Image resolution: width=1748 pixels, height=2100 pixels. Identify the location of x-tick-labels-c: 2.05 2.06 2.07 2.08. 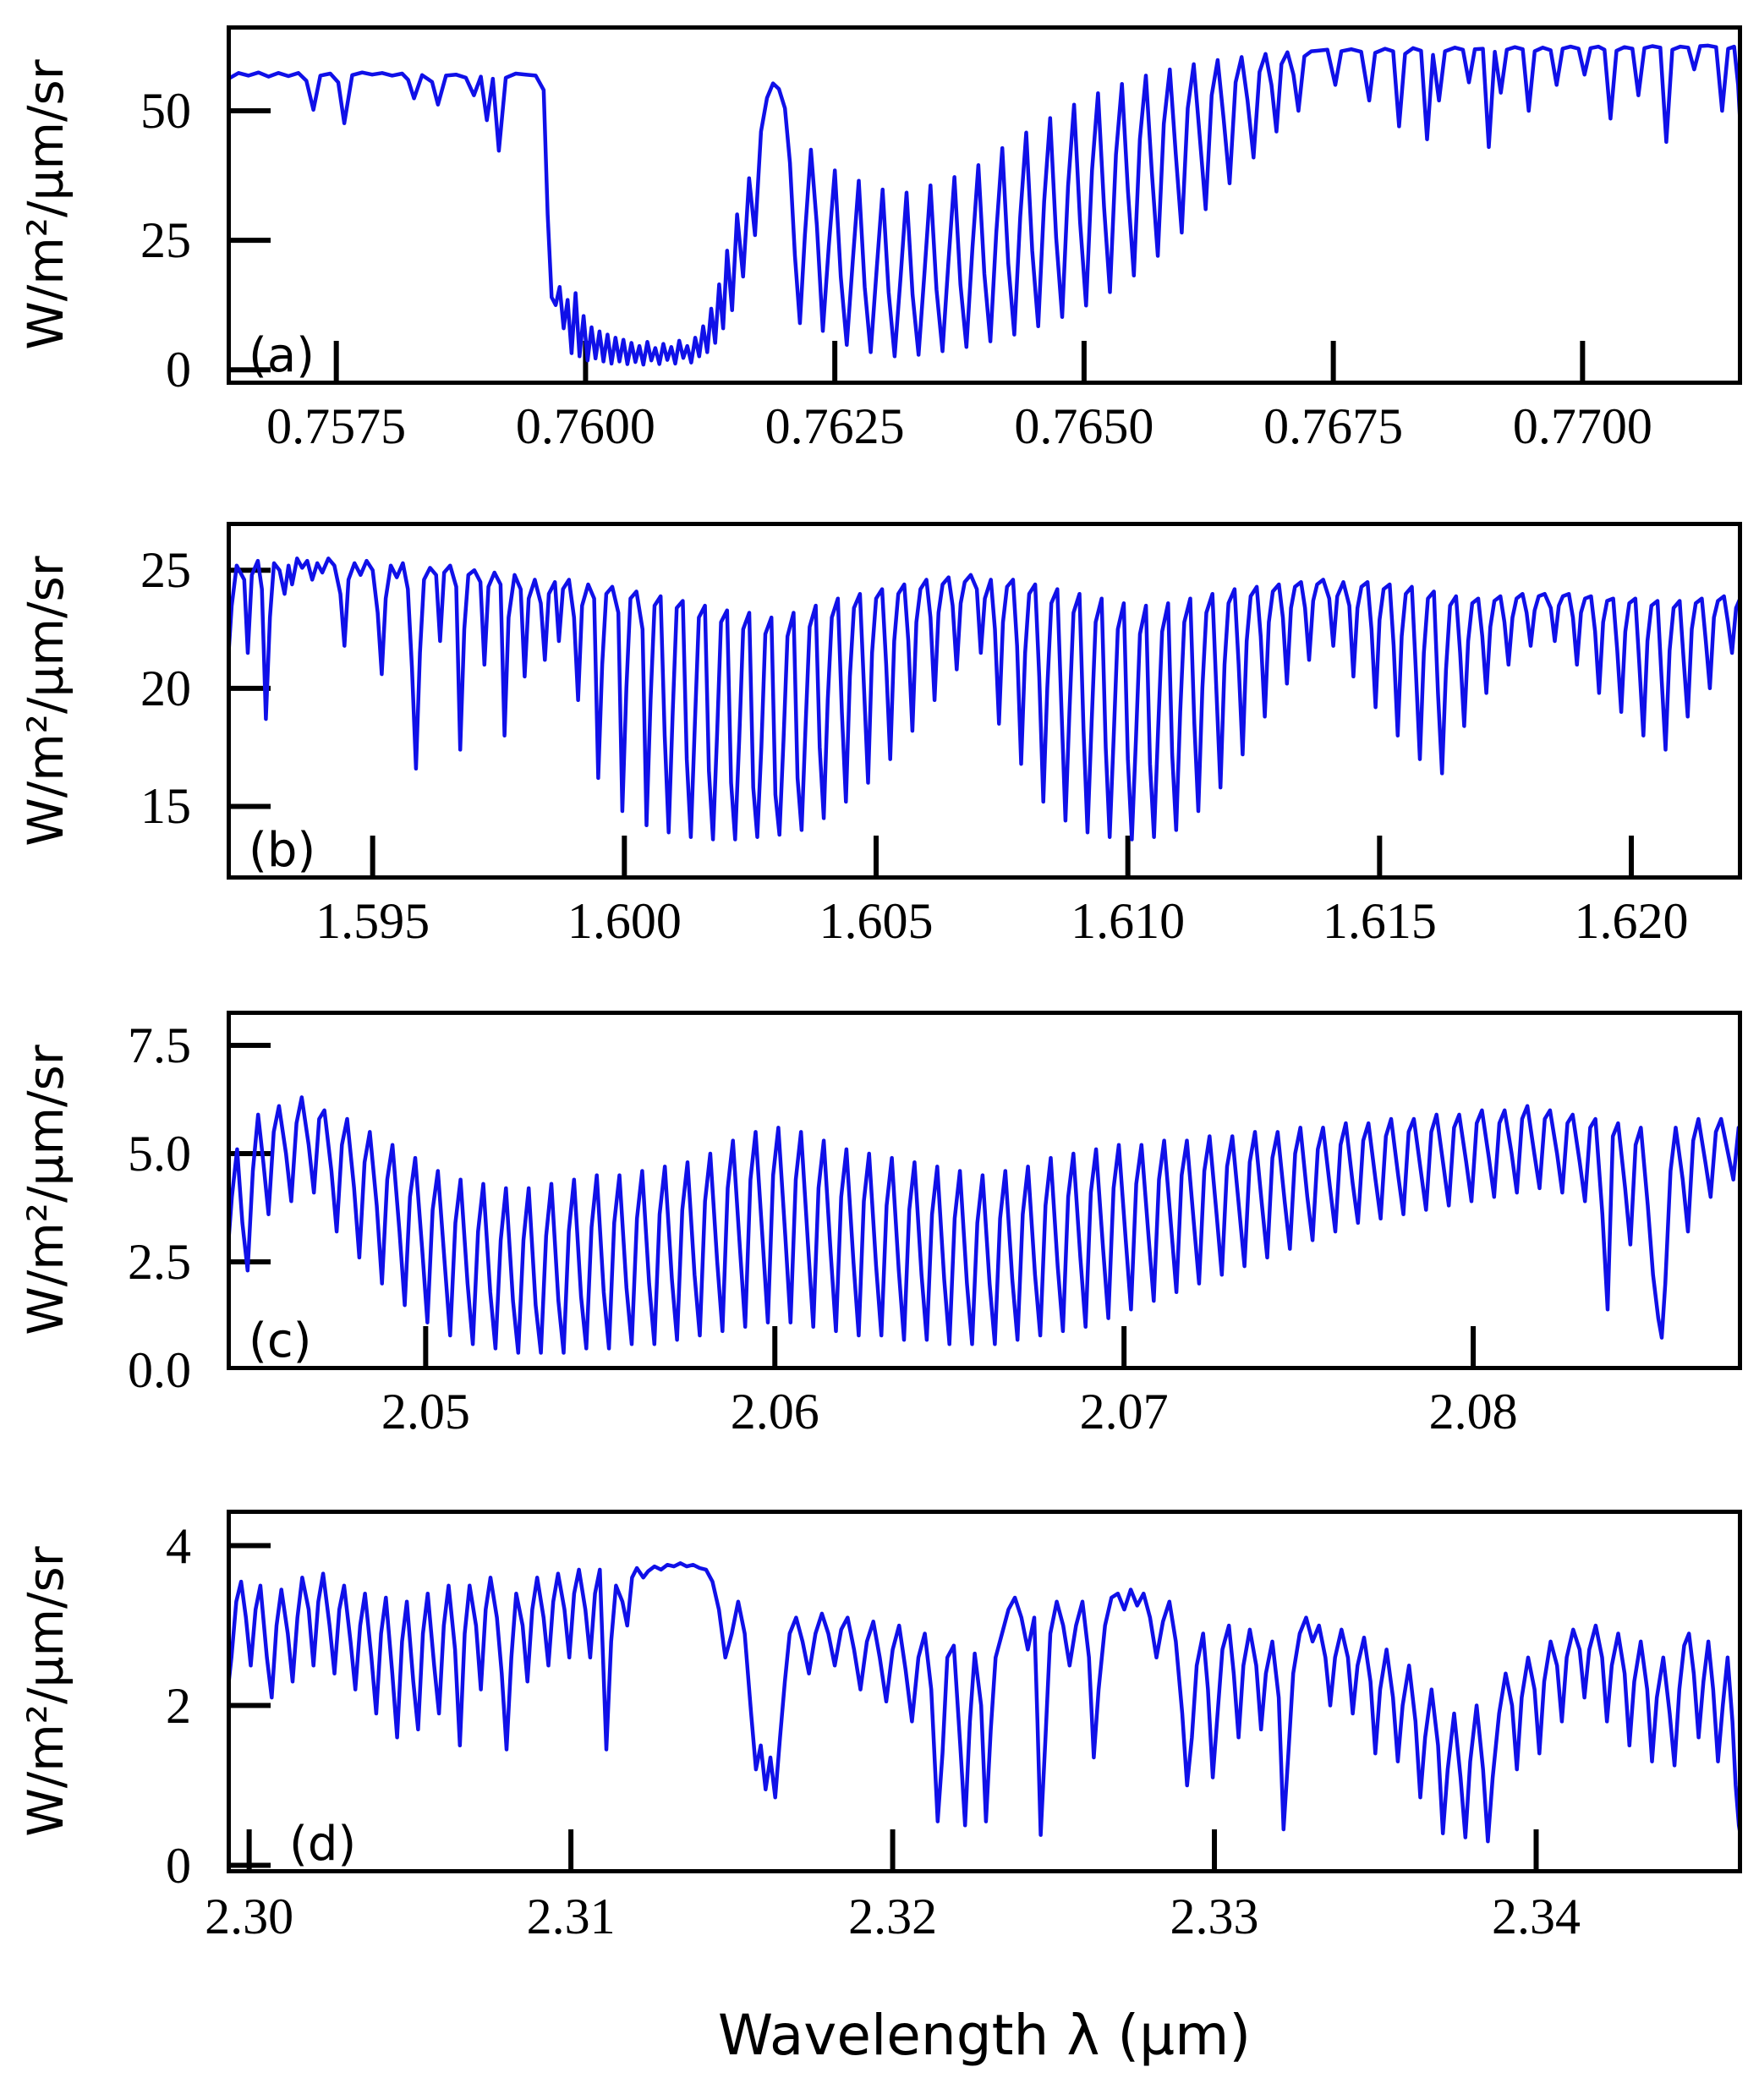
(984, 1408).